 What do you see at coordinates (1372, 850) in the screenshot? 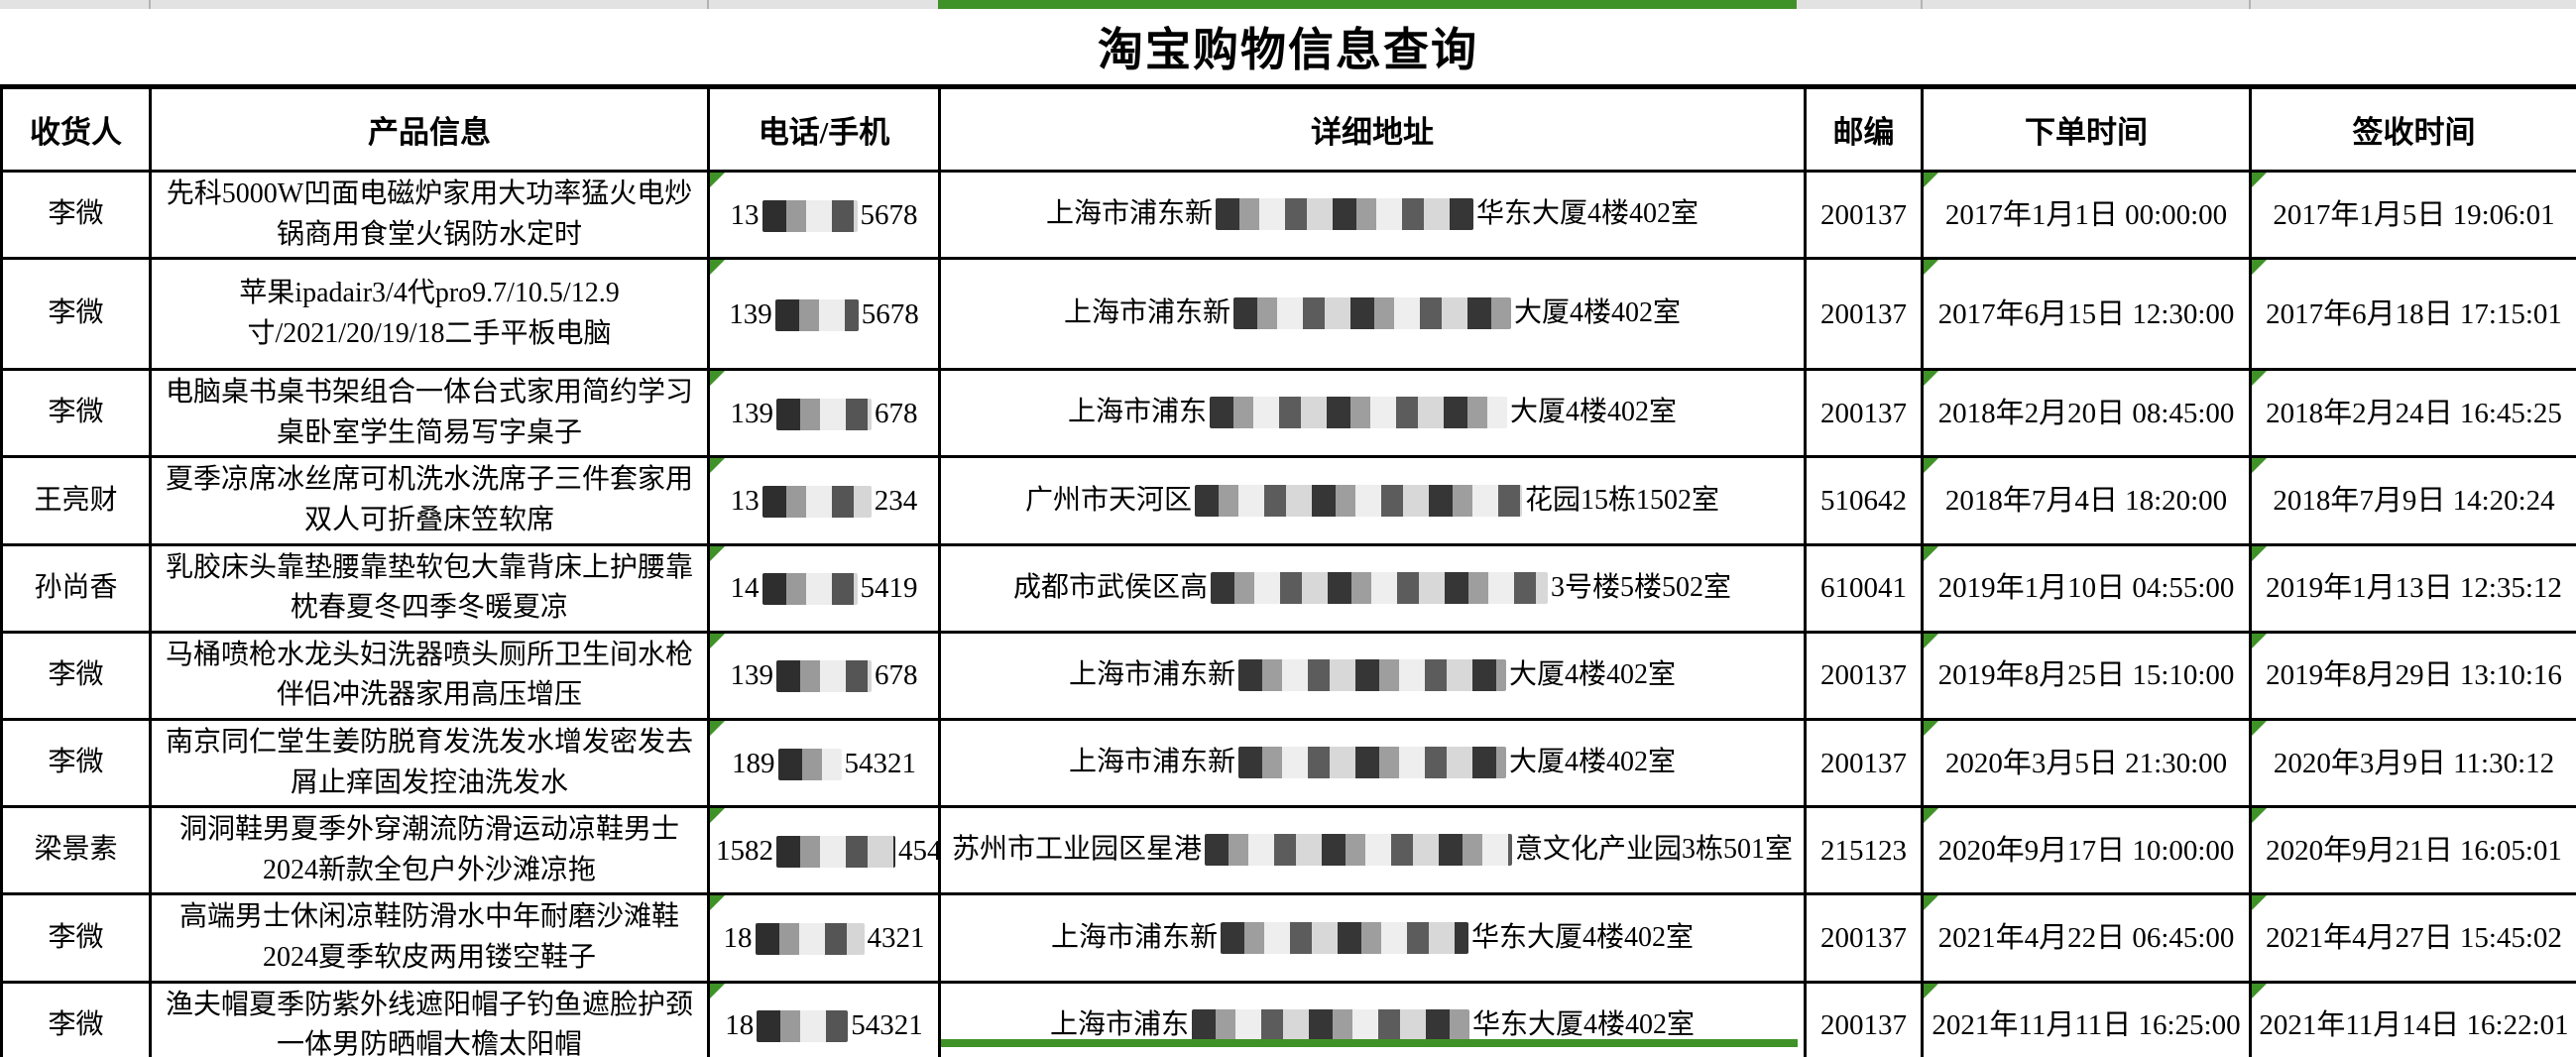
I see `cell-address: 苏州市工业园区星港 意文化产业园3栋501室` at bounding box center [1372, 850].